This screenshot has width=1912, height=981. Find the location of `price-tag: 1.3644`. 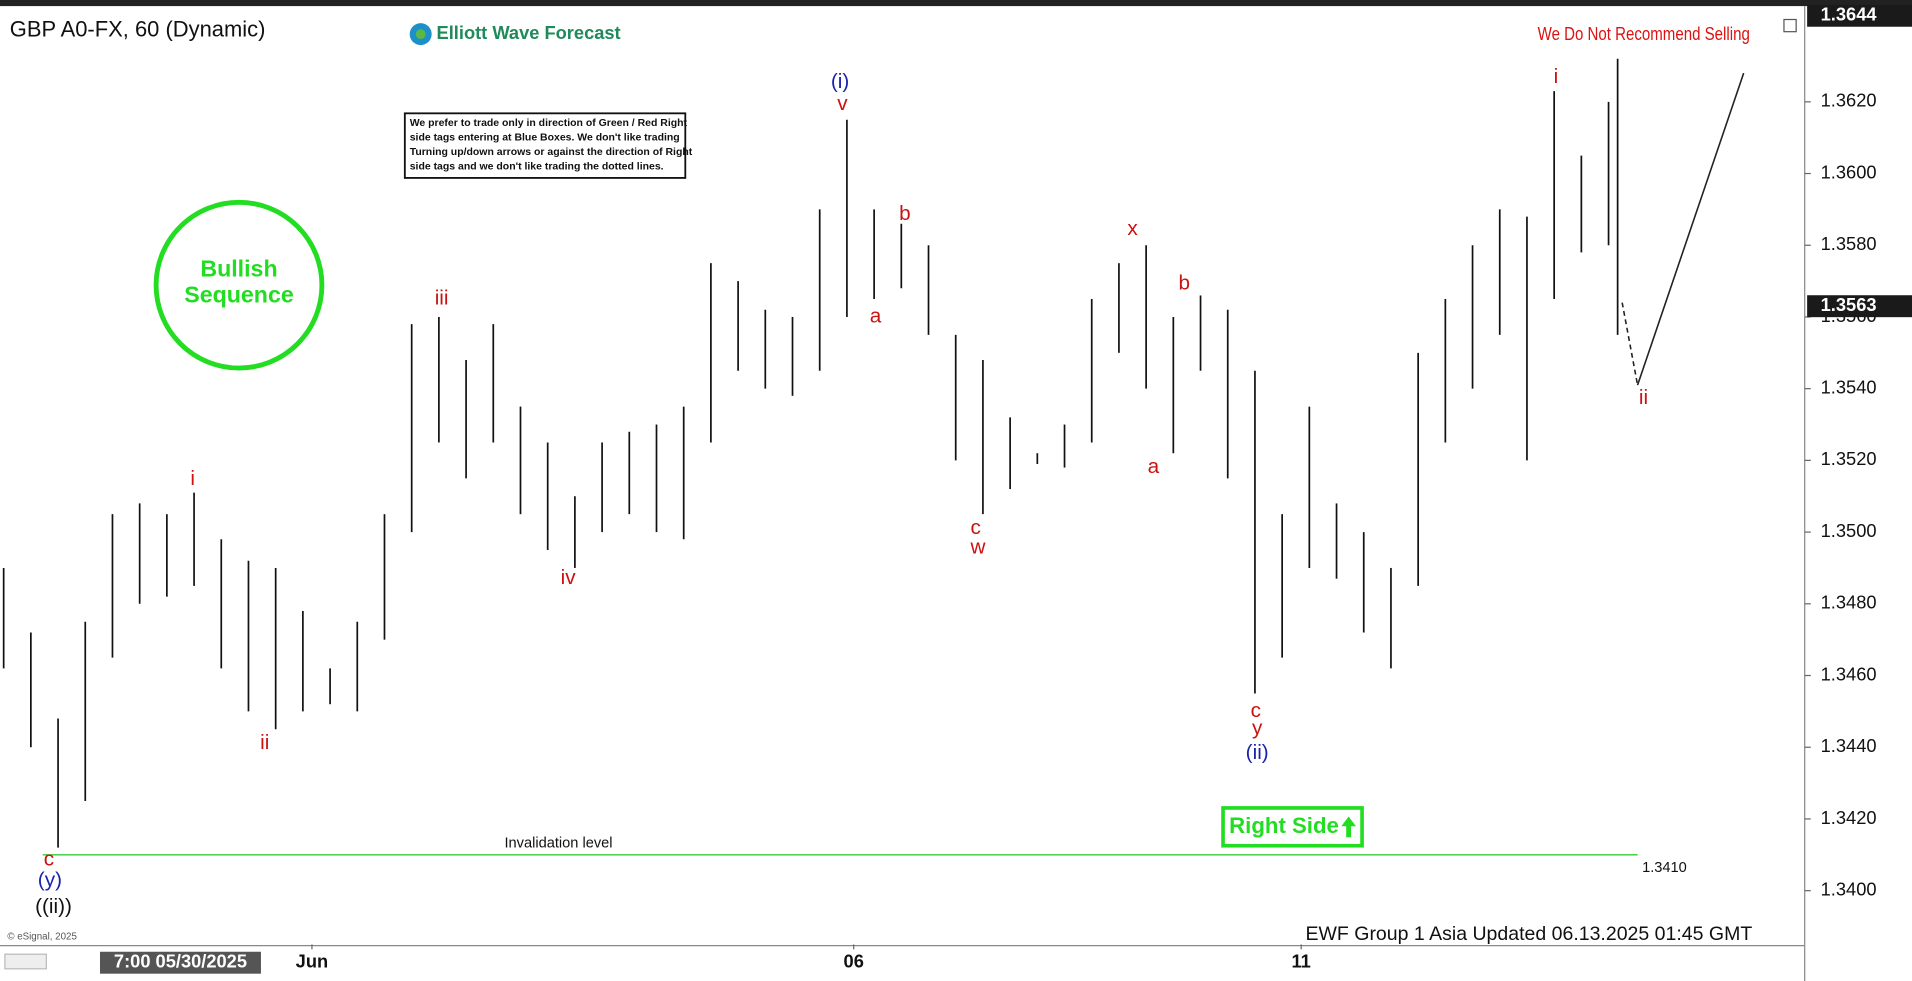

price-tag: 1.3644 is located at coordinates (1849, 14).